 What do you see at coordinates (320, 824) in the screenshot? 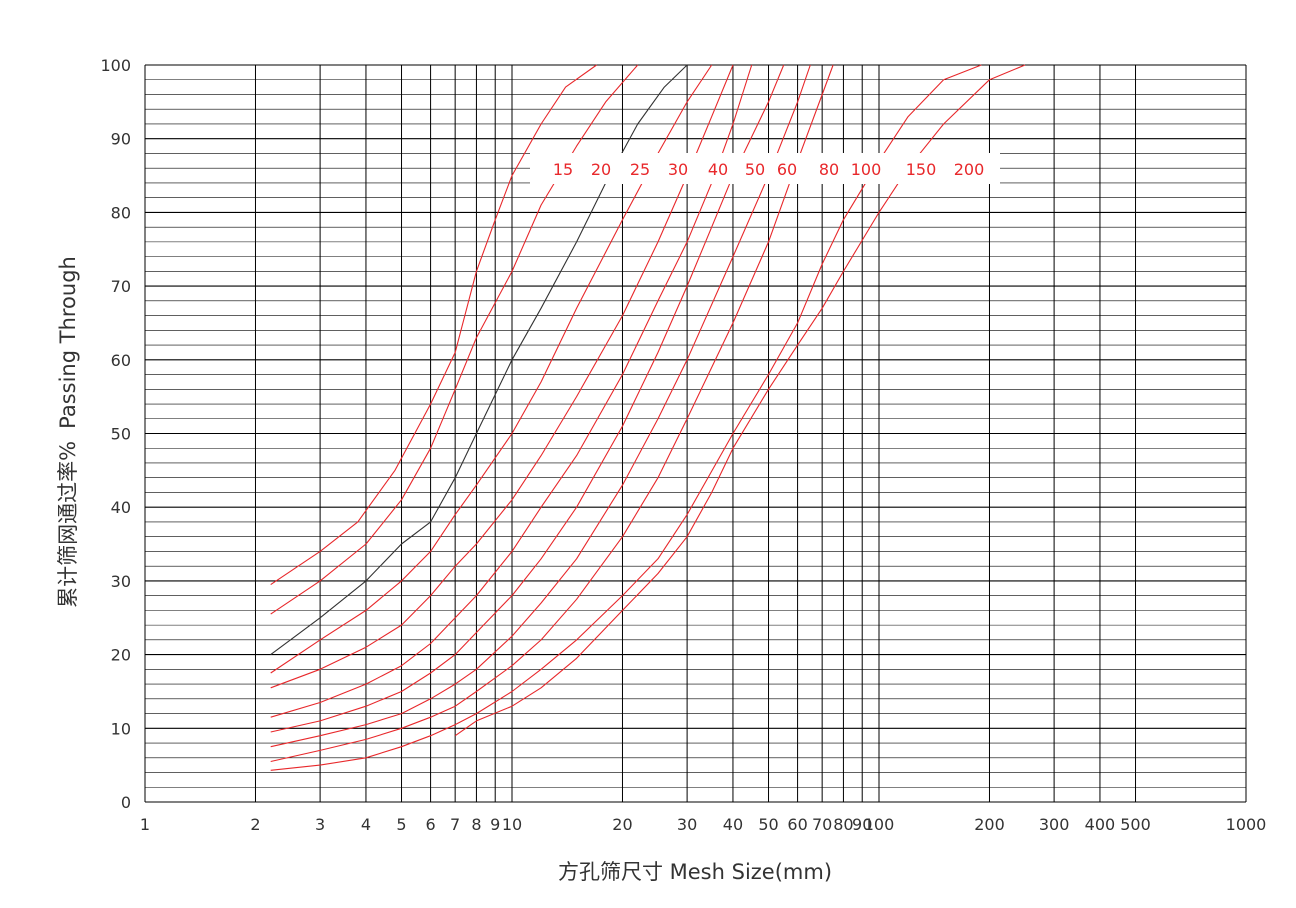
I see `x-tick-label: 3` at bounding box center [320, 824].